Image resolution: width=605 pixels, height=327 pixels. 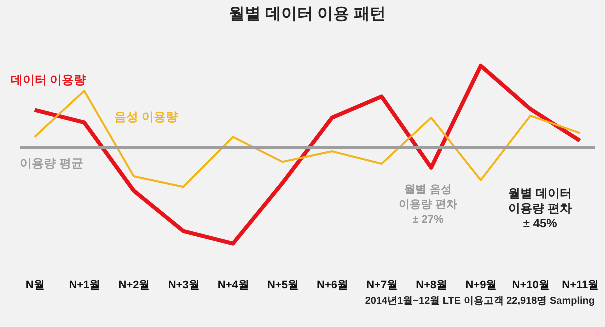 What do you see at coordinates (531, 286) in the screenshot?
I see `x-tick-label: N+10월` at bounding box center [531, 286].